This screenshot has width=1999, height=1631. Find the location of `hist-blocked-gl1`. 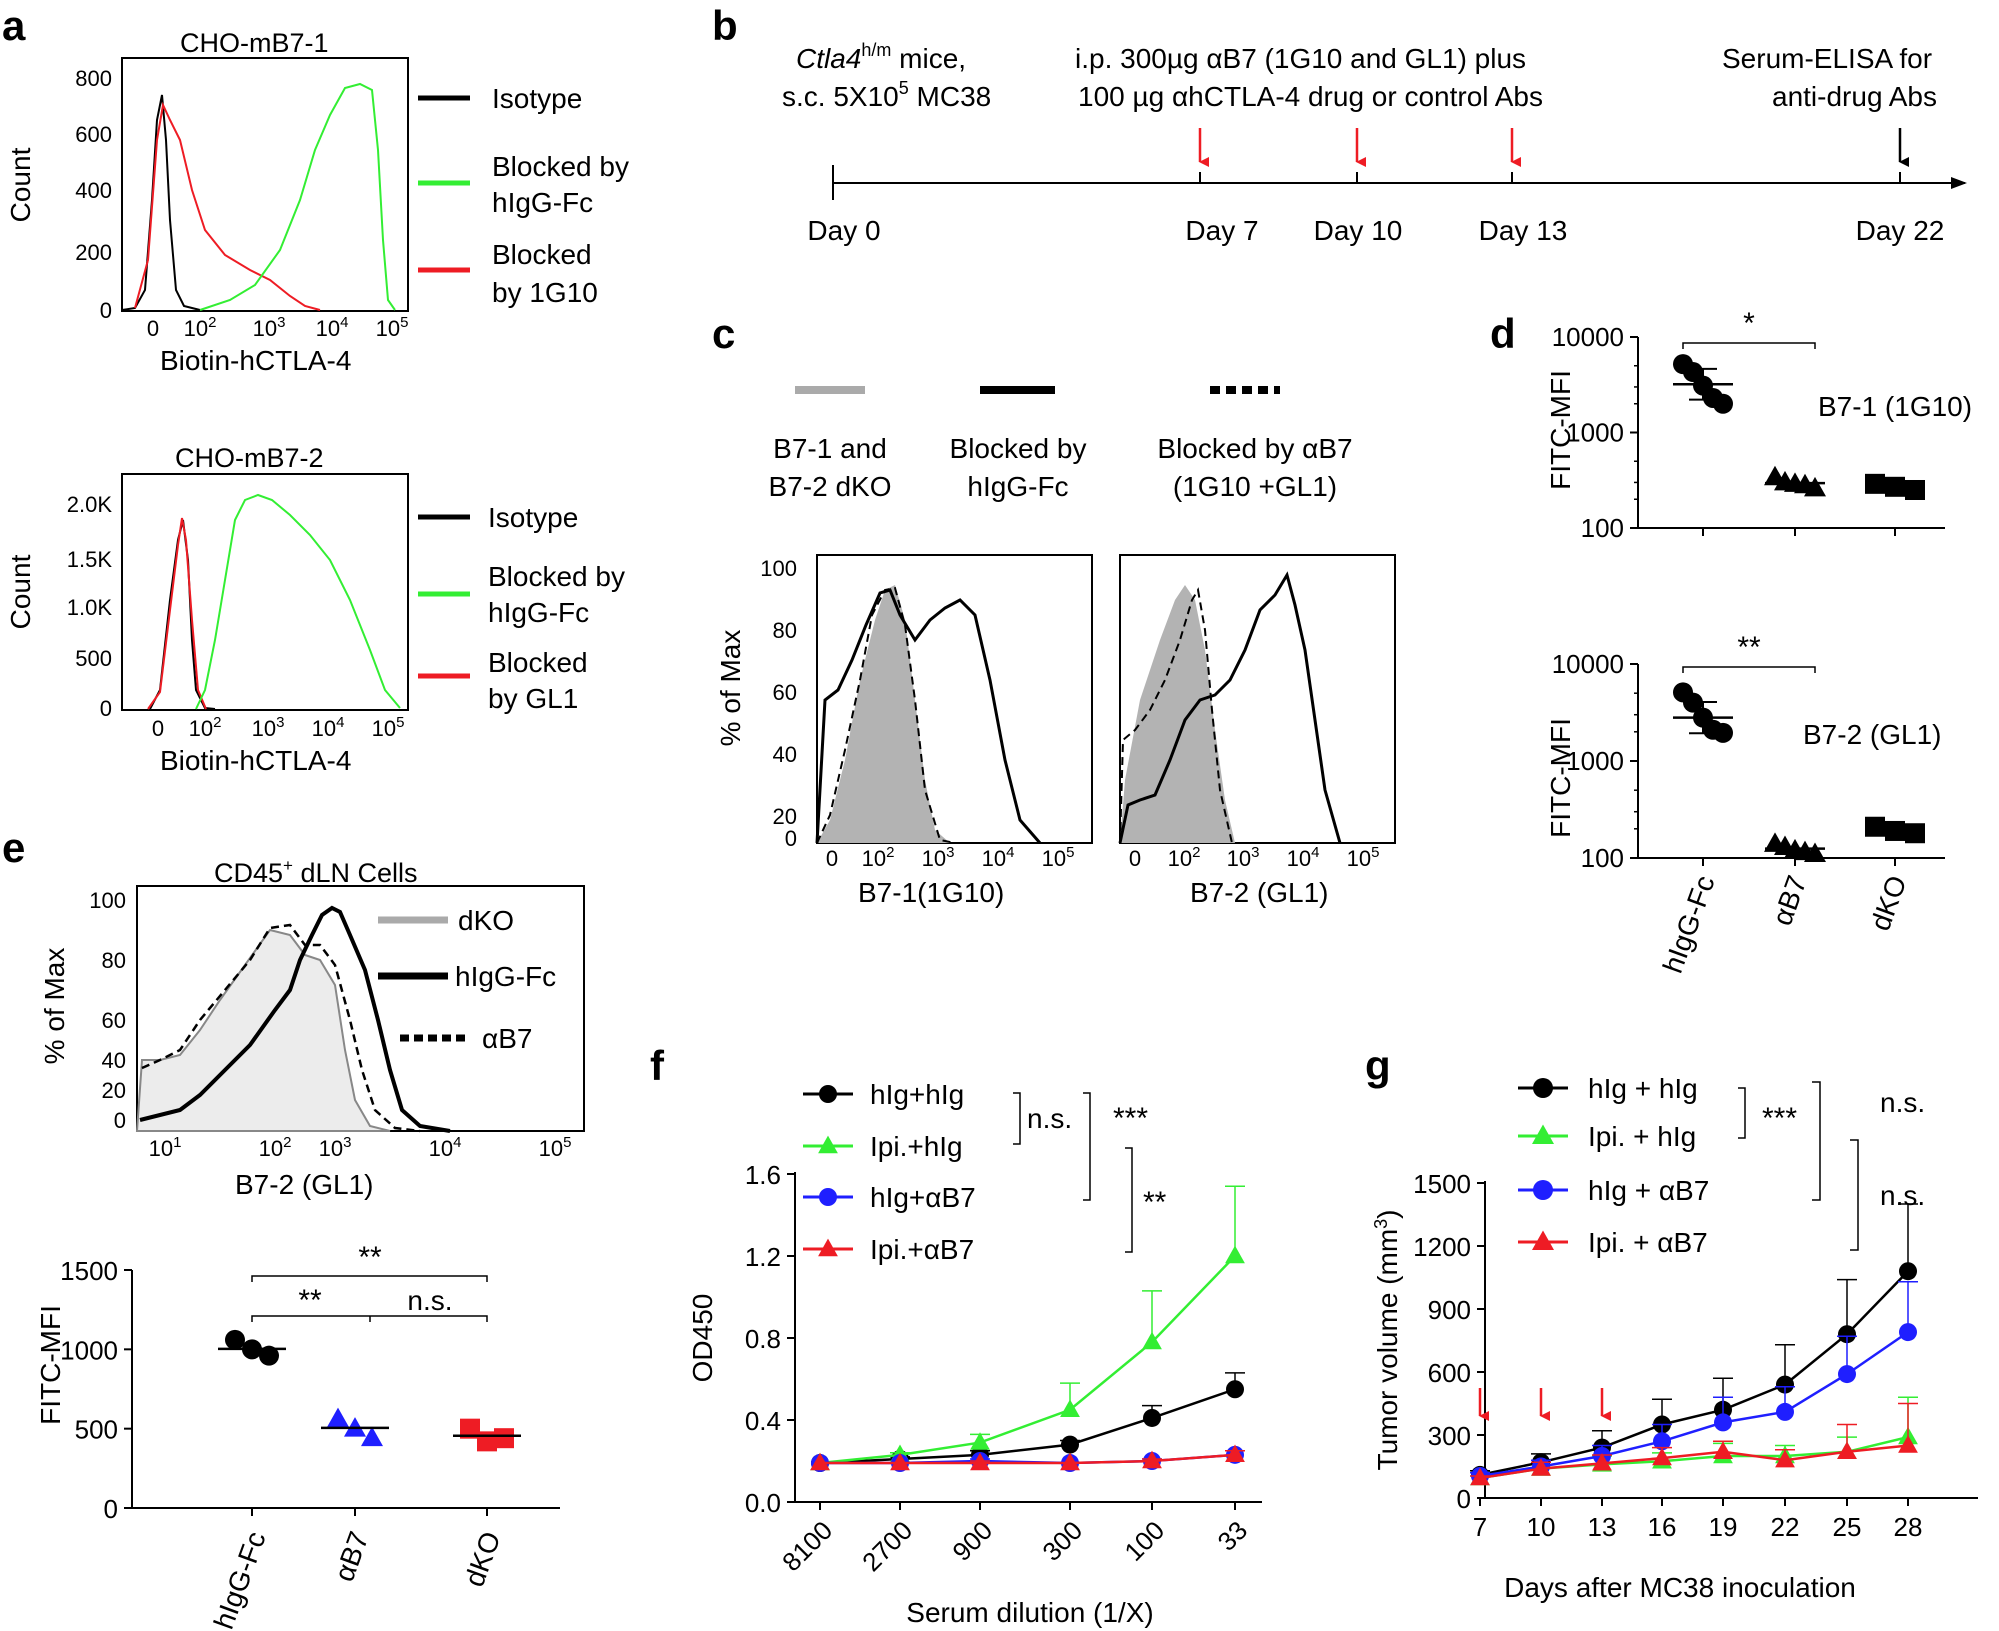

hist-blocked-gl1 is located at coordinates (177, 613).